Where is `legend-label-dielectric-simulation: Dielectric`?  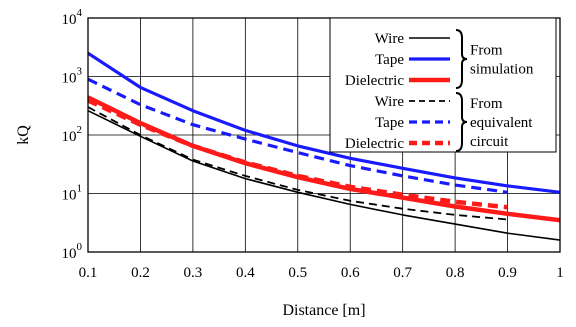 legend-label-dielectric-simulation: Dielectric is located at coordinates (374, 81).